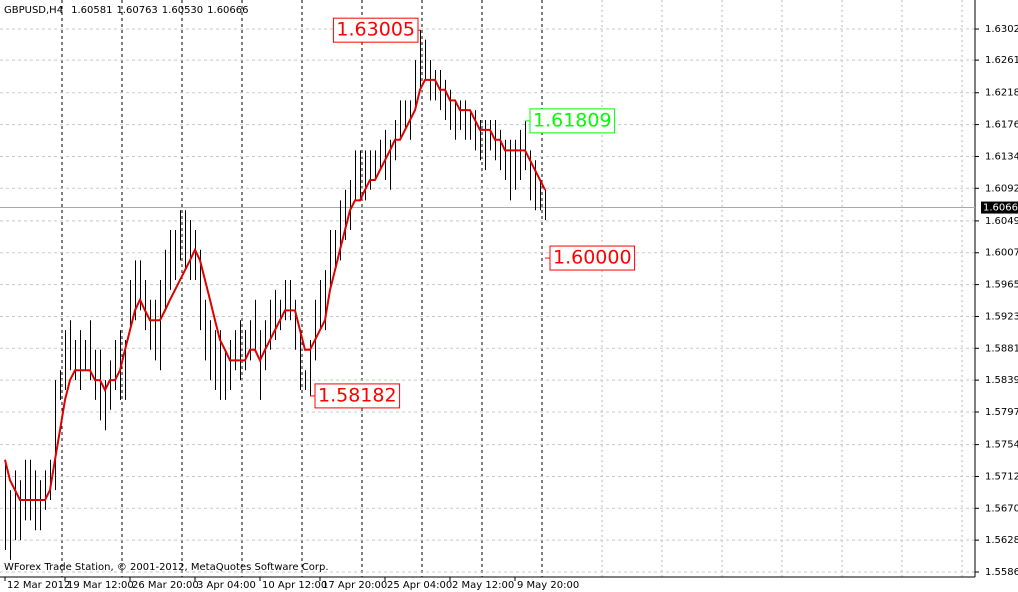 The width and height of the screenshot is (1018, 592). I want to click on header-text: GBPUSD,H4, so click(33, 10).